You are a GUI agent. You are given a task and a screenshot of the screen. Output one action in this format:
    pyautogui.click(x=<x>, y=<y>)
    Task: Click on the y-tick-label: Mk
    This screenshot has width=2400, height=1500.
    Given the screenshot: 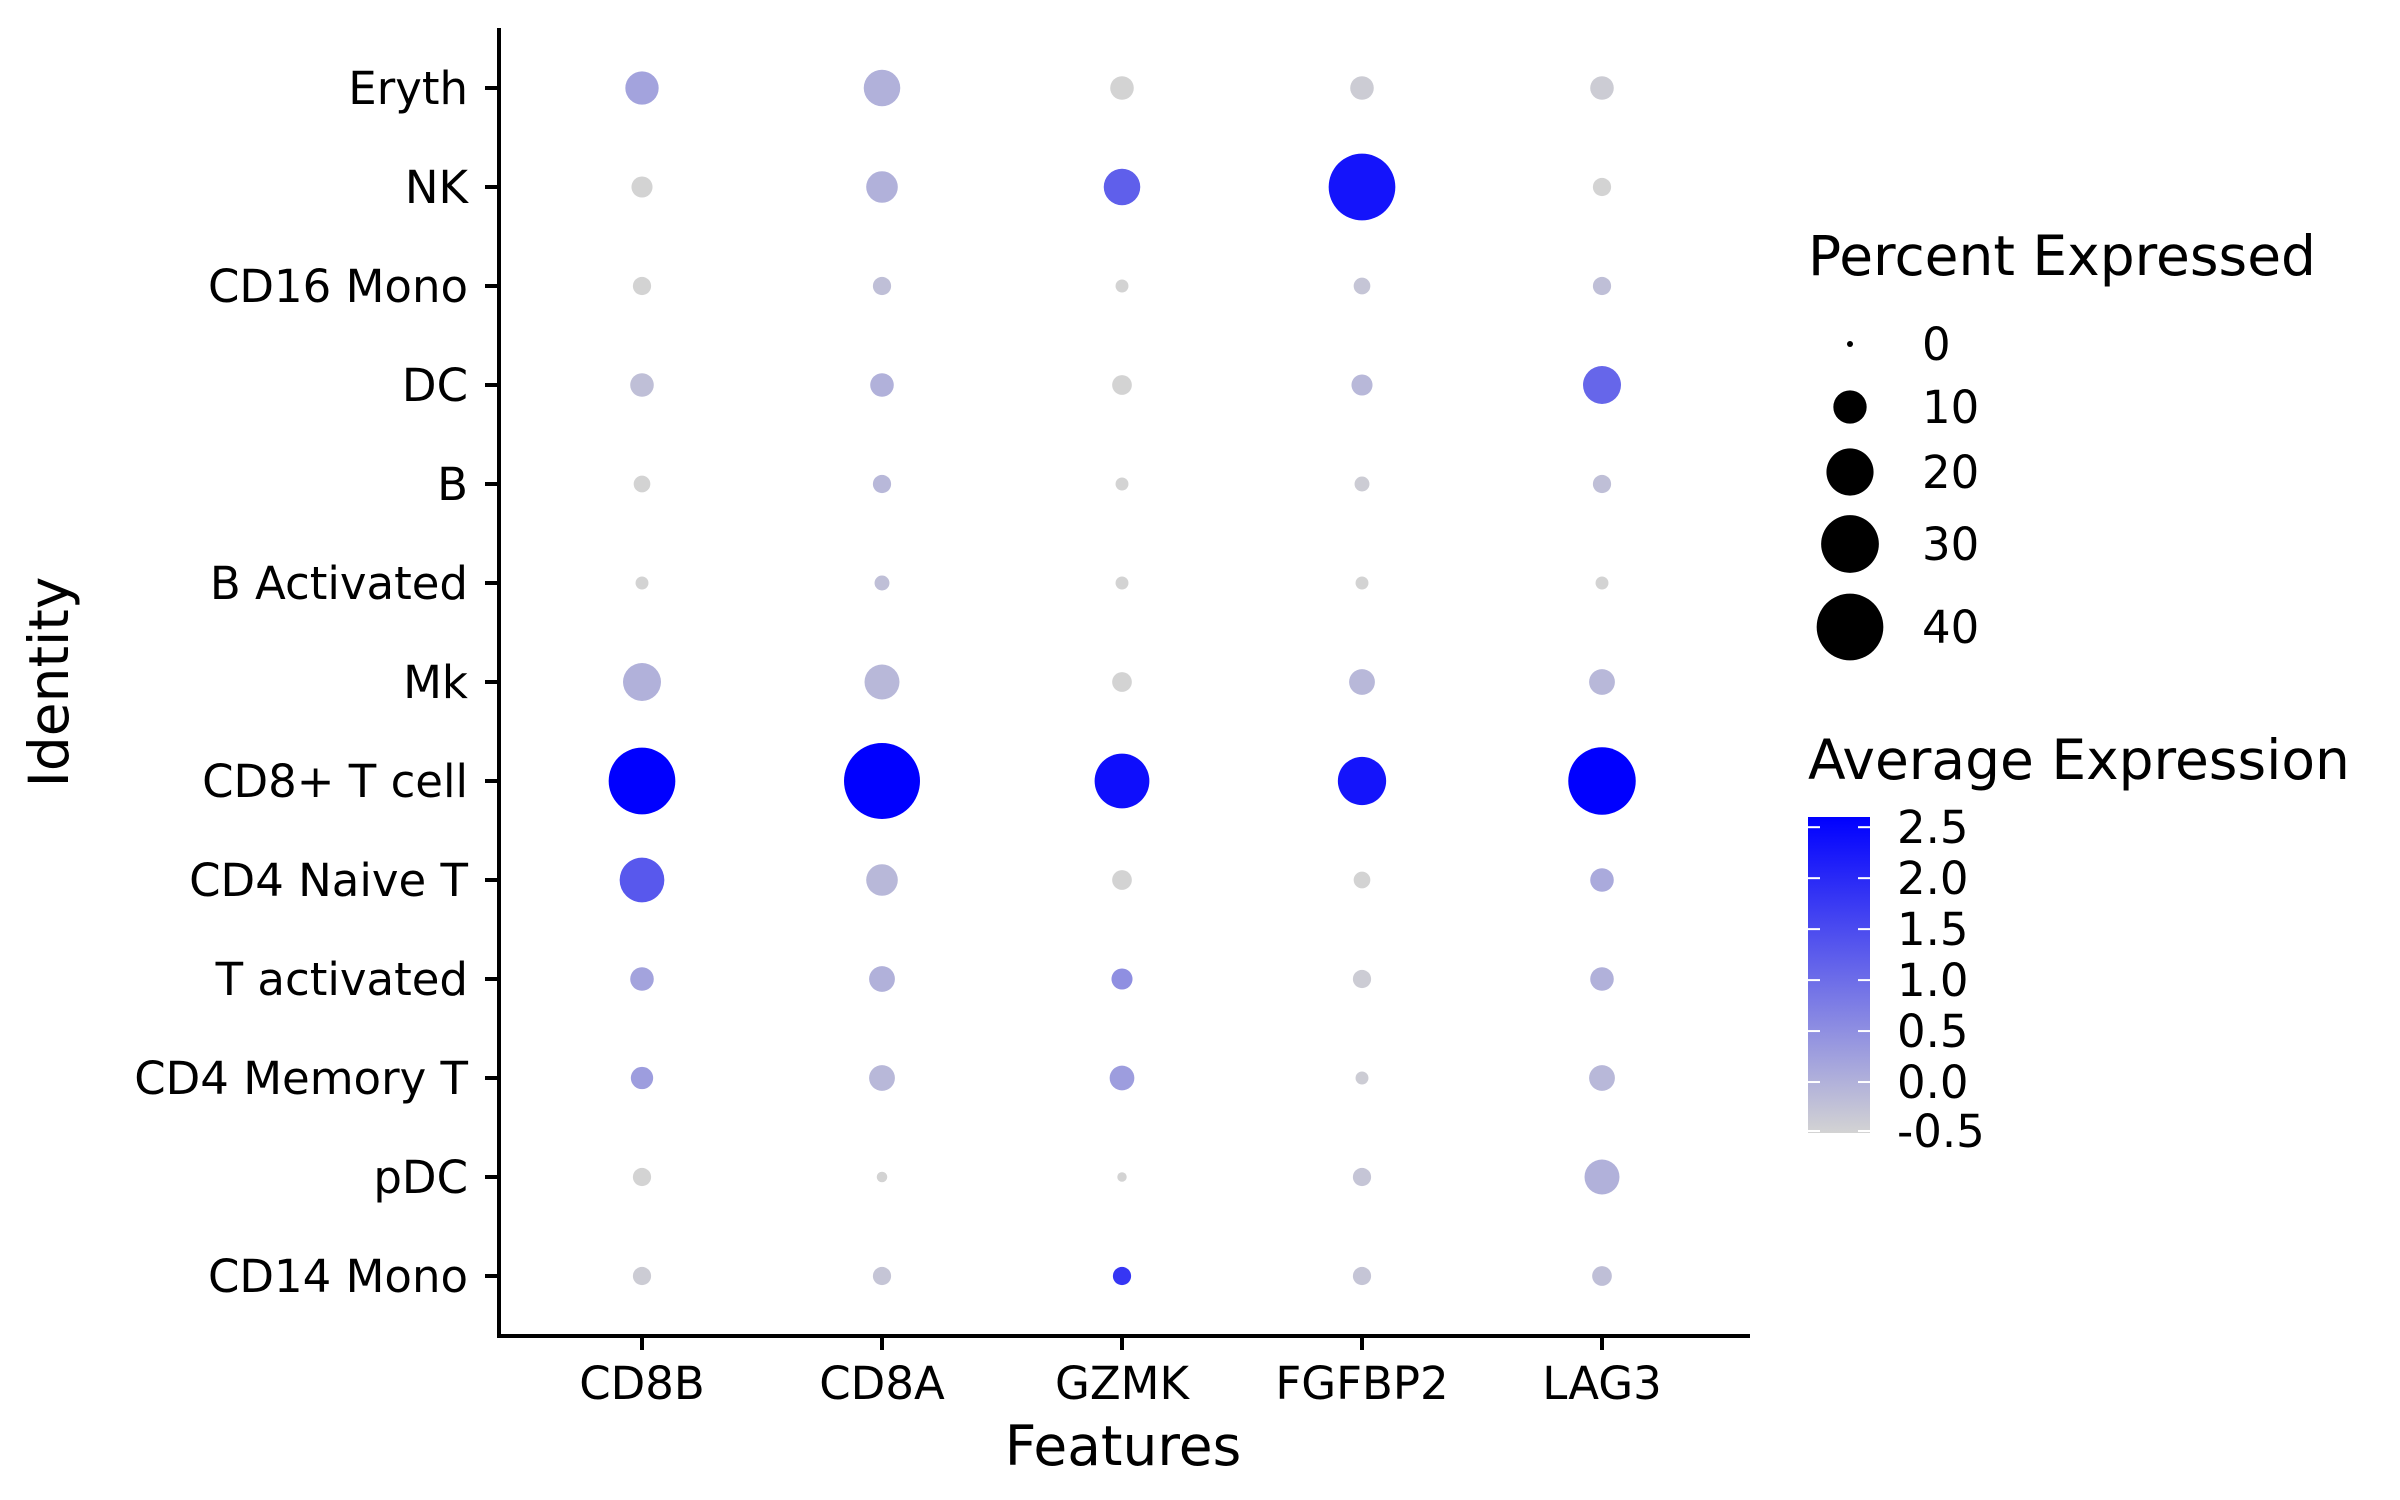 What is the action you would take?
    pyautogui.click(x=435, y=682)
    